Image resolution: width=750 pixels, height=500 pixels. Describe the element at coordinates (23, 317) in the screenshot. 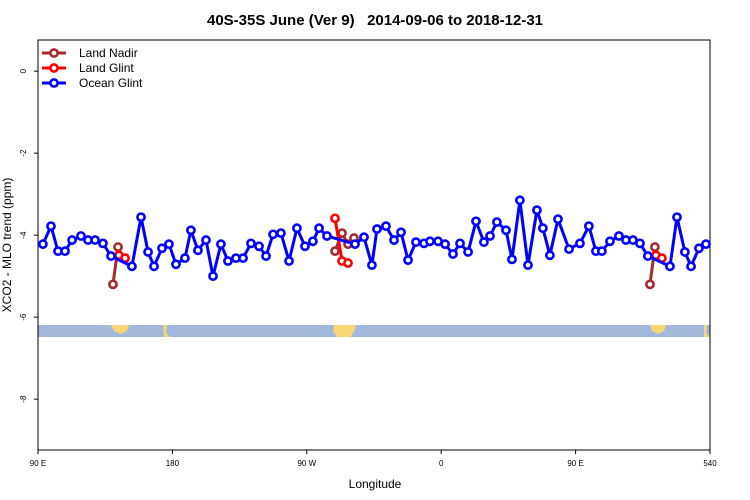

I see `y-tick-label: -6` at that location.